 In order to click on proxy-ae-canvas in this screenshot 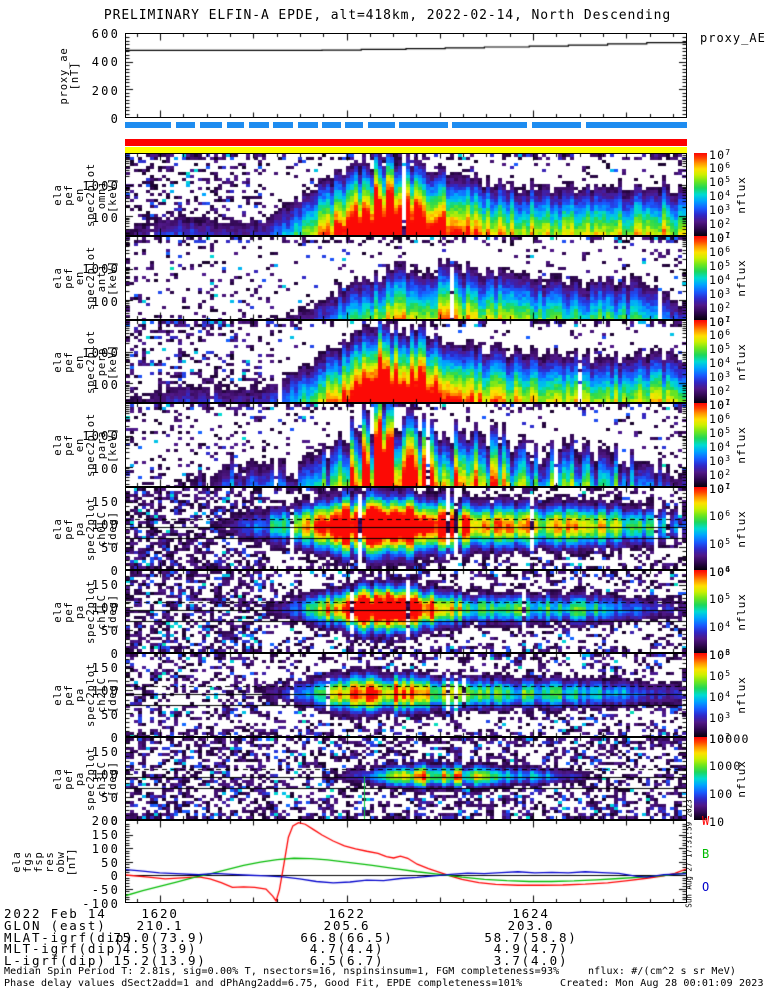, I will do `click(406, 75)`.